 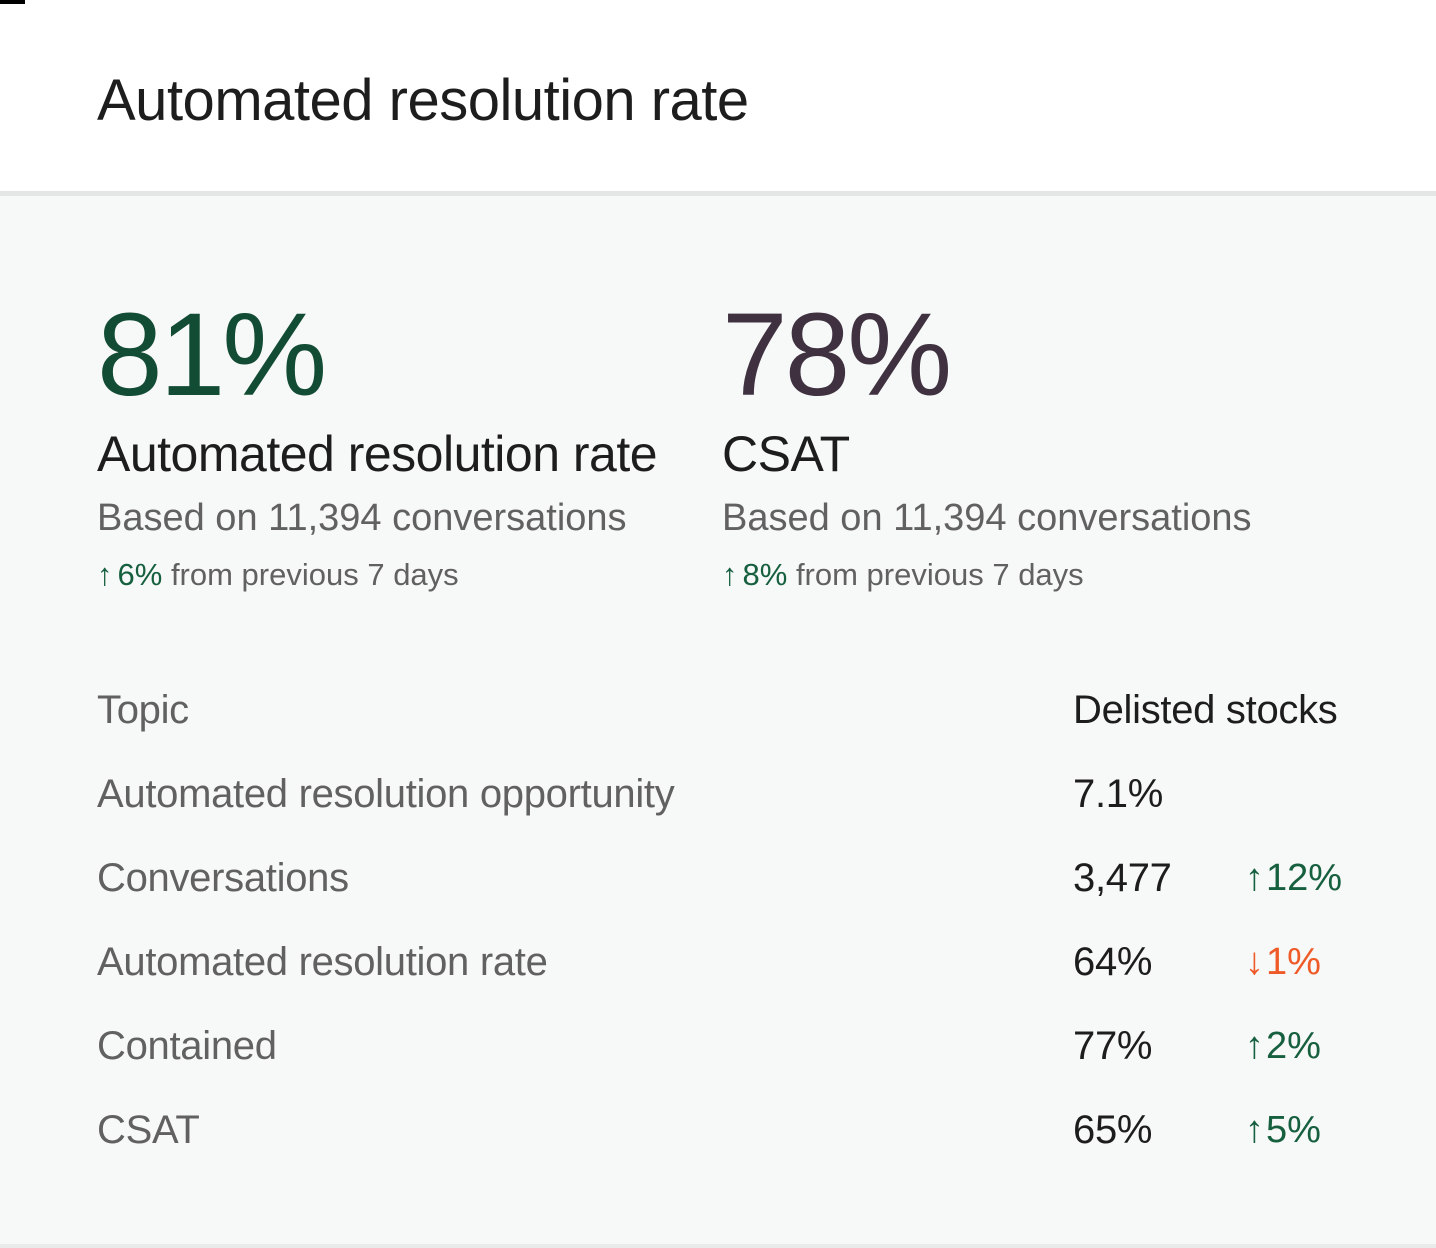 I want to click on stat-value: 78%, so click(x=837, y=355).